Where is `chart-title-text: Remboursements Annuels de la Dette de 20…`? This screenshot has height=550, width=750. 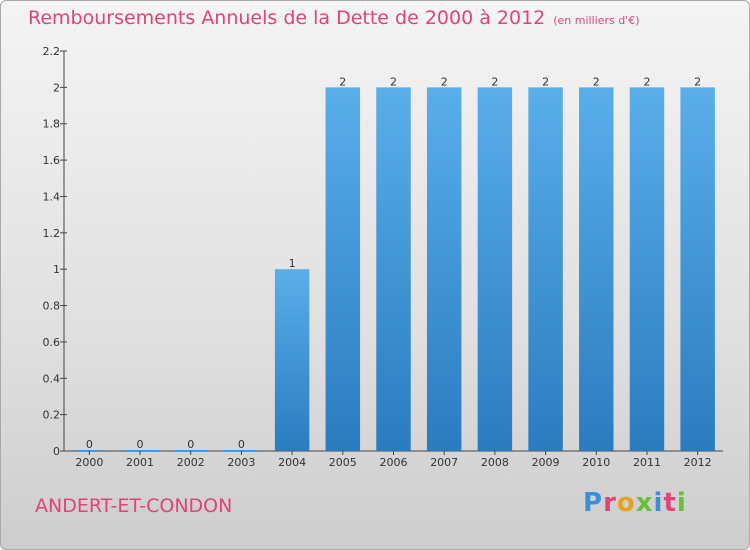
chart-title-text: Remboursements Annuels de la Dette de 20… is located at coordinates (287, 18).